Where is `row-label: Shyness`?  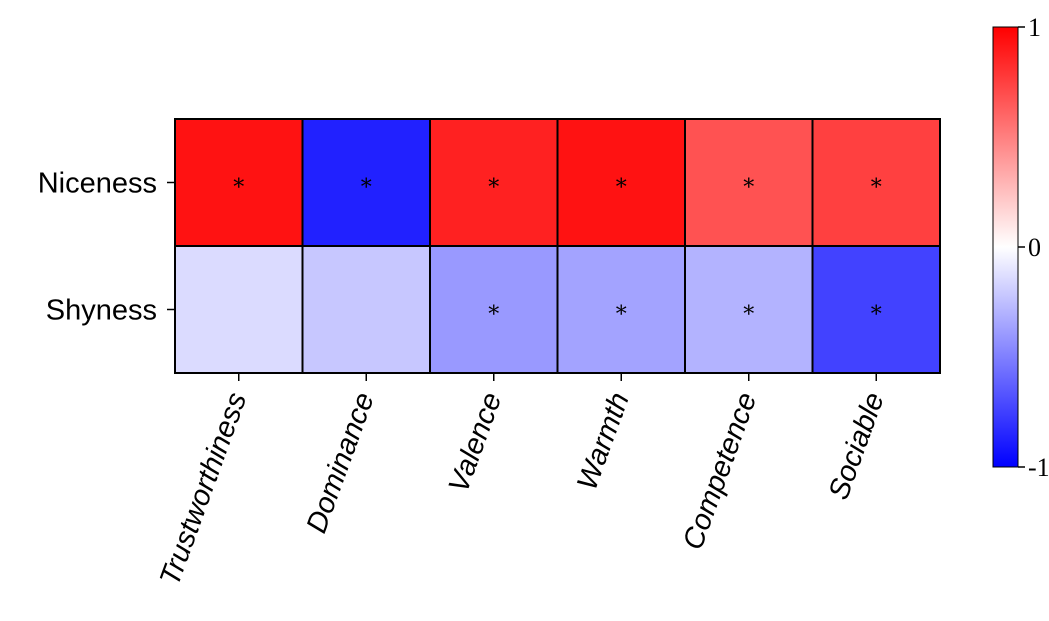
row-label: Shyness is located at coordinates (101, 311).